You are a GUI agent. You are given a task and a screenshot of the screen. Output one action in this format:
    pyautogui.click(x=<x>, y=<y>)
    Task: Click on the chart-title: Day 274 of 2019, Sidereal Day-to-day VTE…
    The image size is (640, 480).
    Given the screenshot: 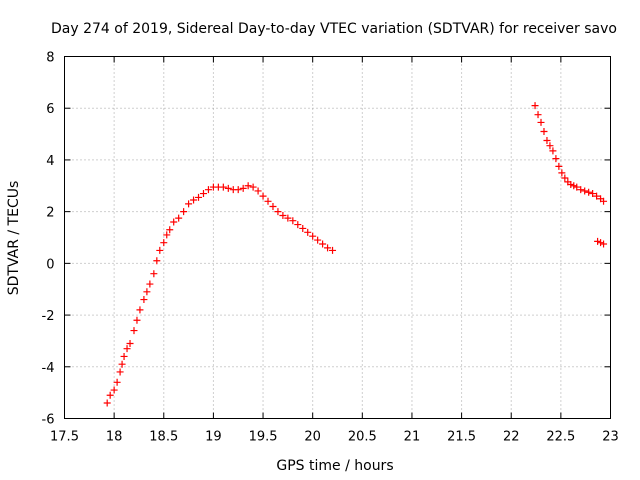 What is the action you would take?
    pyautogui.click(x=334, y=29)
    